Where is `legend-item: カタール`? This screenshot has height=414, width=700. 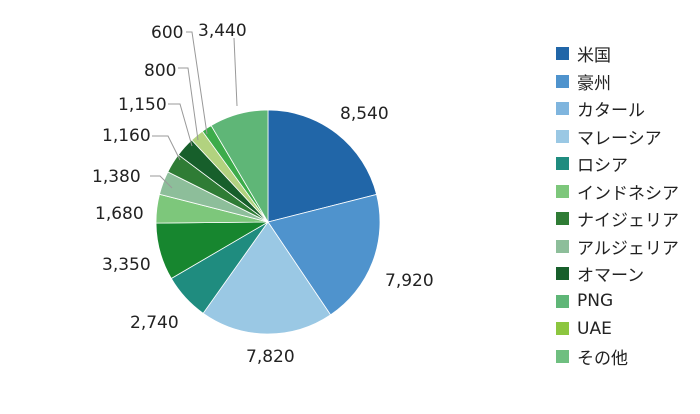
legend-item: カタール is located at coordinates (617, 109).